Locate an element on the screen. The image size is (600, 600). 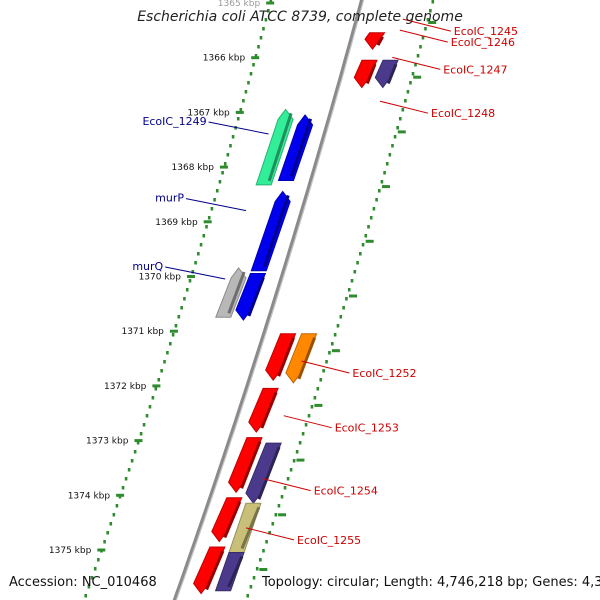
gene-label: murP is located at coordinates (169, 198).